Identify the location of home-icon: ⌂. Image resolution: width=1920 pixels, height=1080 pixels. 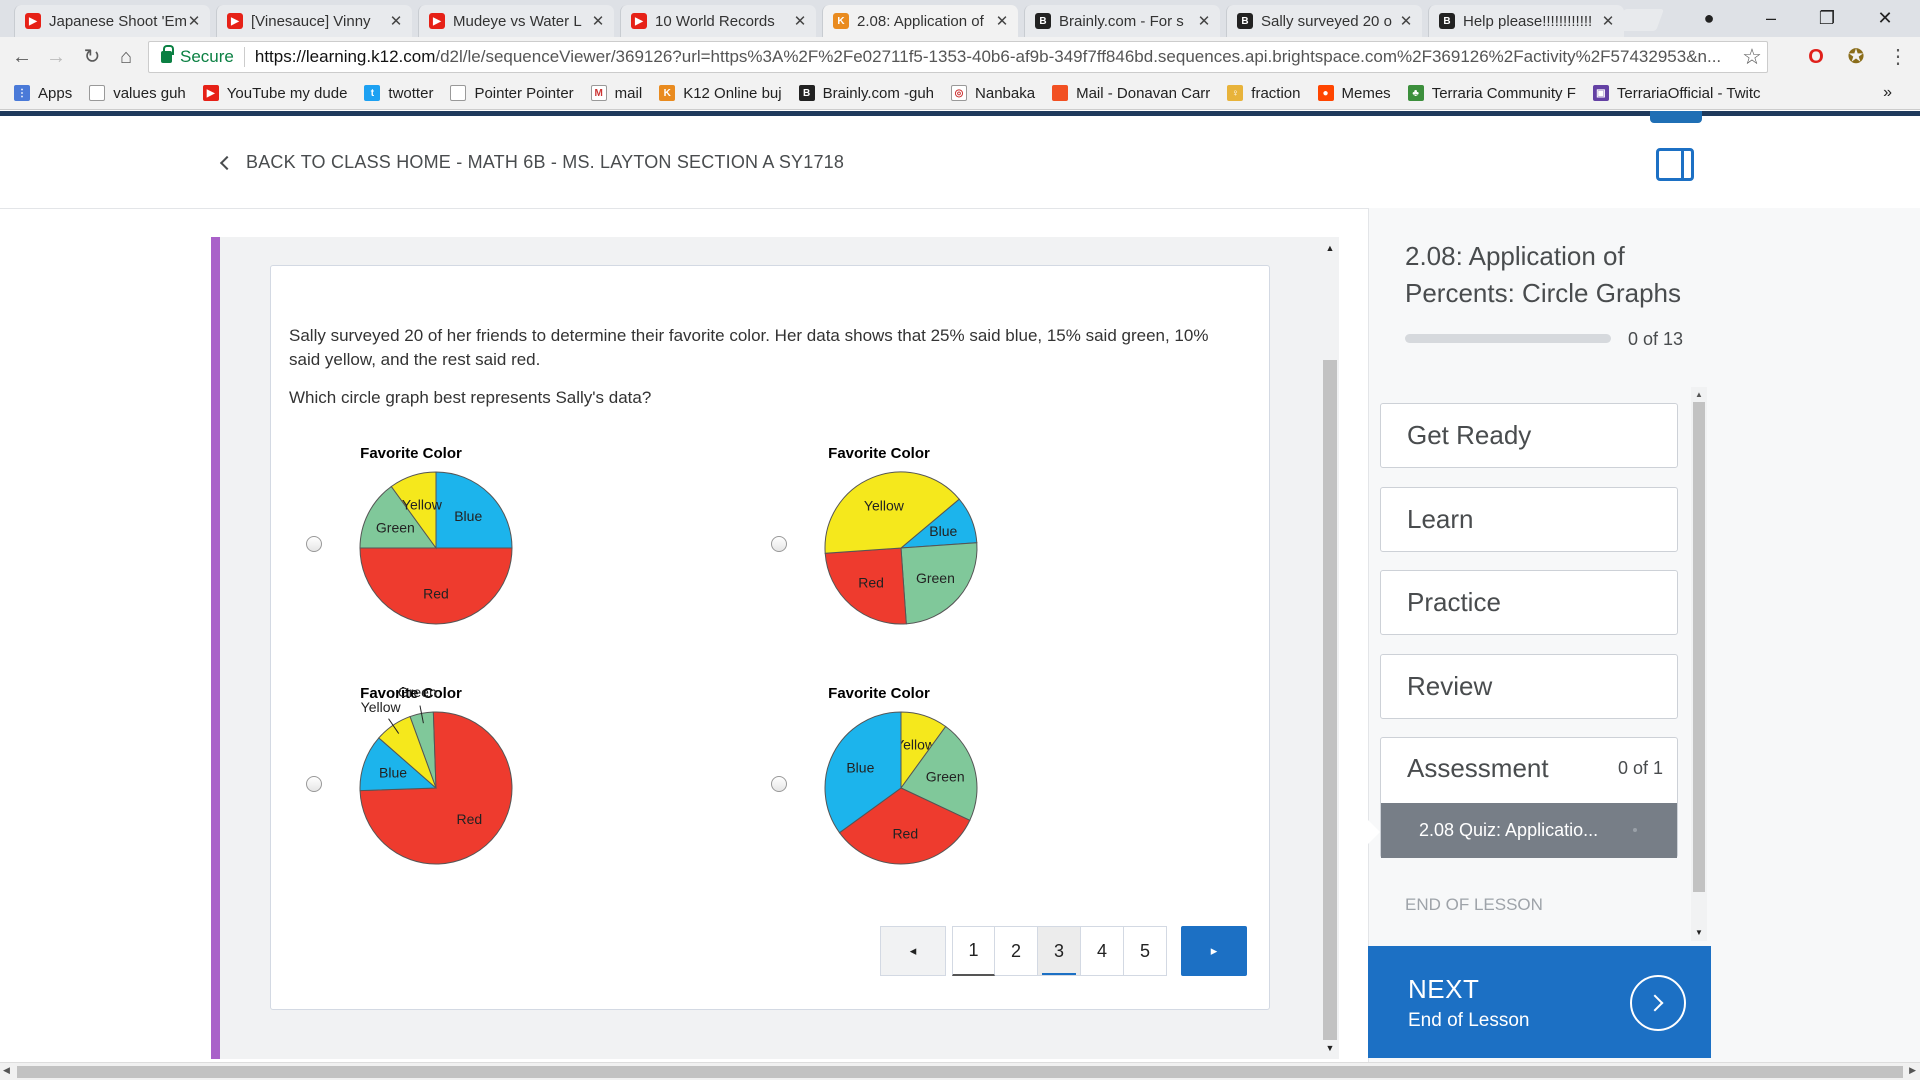
(126, 57).